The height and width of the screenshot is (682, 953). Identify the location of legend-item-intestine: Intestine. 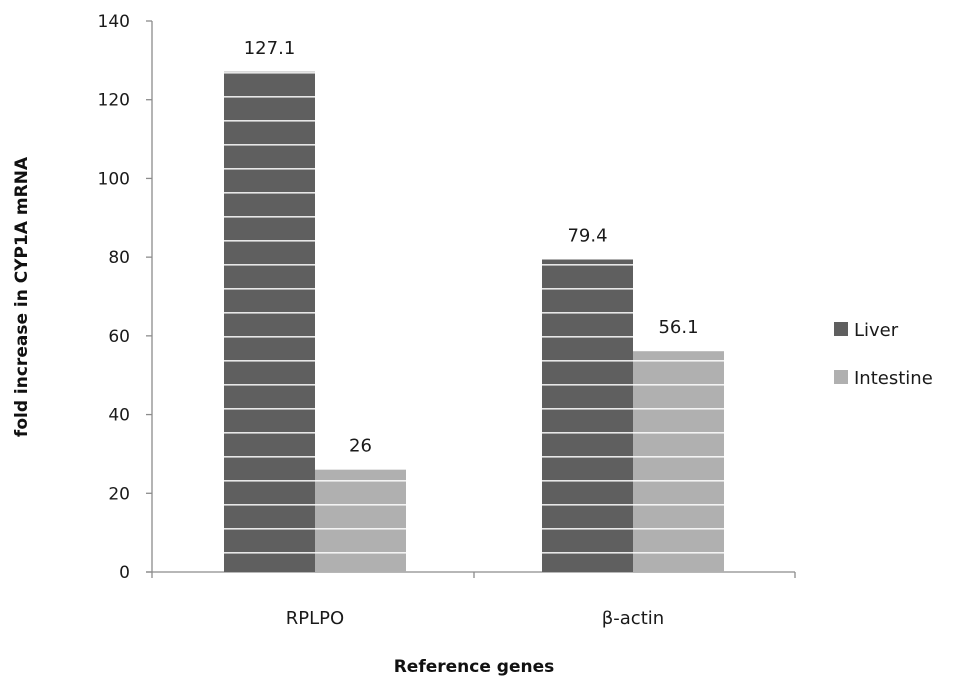
(883, 378).